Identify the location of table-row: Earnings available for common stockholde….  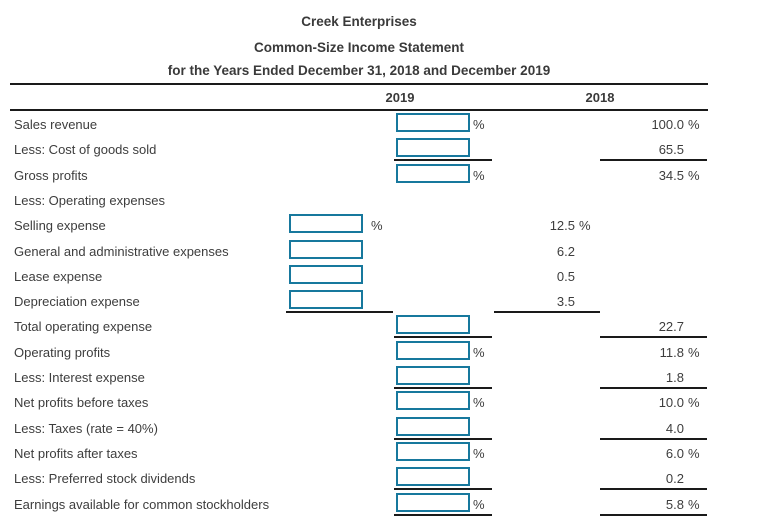
(391, 504).